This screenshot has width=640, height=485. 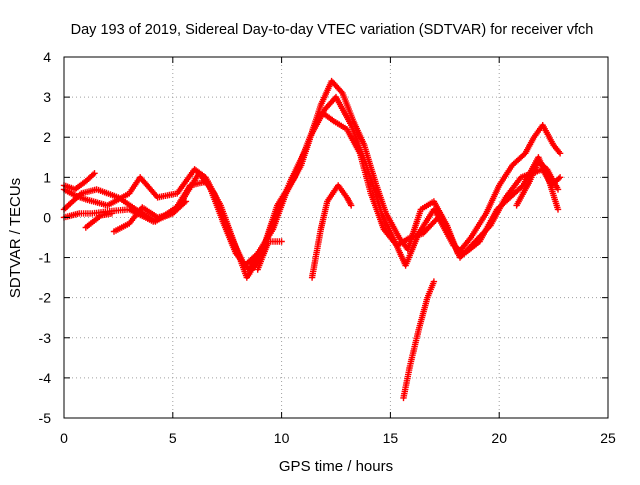 What do you see at coordinates (47, 137) in the screenshot?
I see `y-tick-label: 2` at bounding box center [47, 137].